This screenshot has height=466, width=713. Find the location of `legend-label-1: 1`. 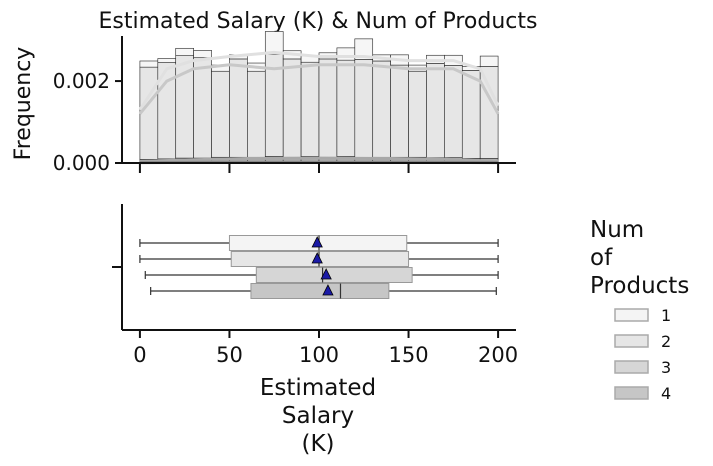

legend-label-1: 1 is located at coordinates (666, 315).